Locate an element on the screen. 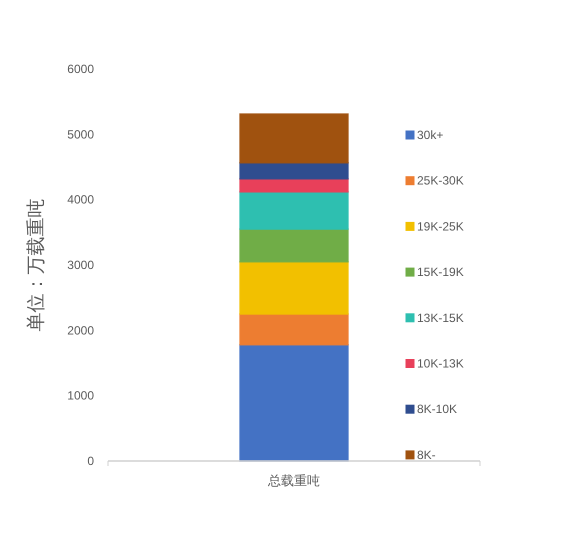 Image resolution: width=570 pixels, height=533 pixels. y-tick-label: 2000 is located at coordinates (80, 330).